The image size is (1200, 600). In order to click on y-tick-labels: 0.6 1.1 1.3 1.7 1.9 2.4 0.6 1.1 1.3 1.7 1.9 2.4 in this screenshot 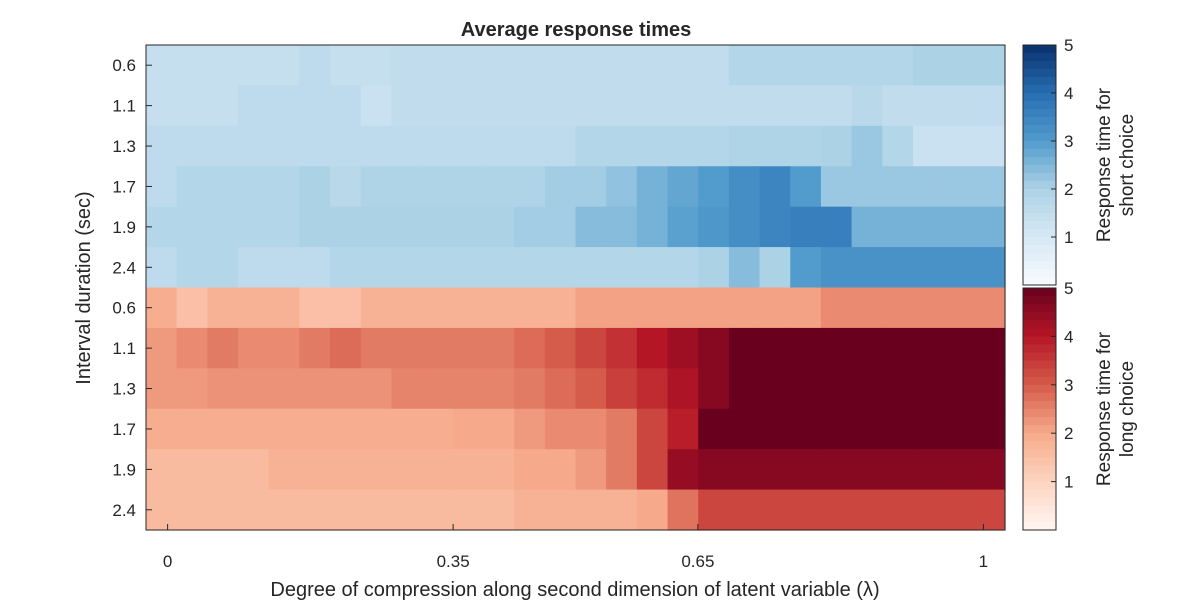, I will do `click(132, 288)`.